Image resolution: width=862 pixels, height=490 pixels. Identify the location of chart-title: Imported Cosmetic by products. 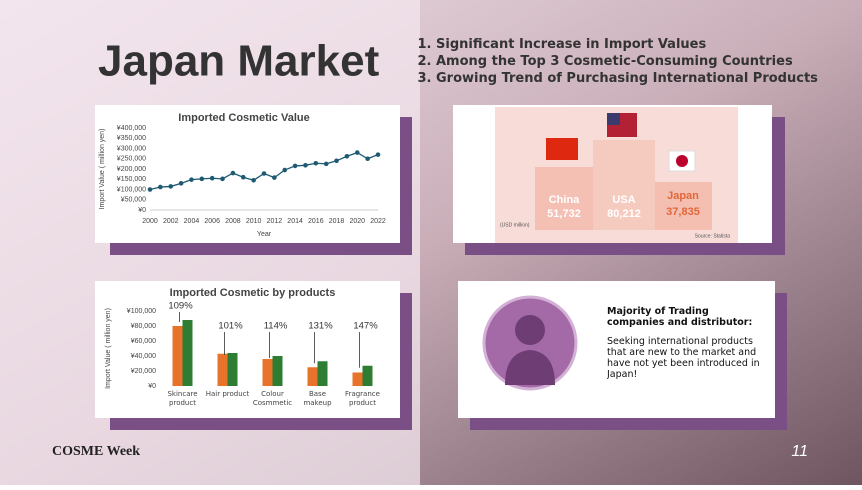
(253, 293).